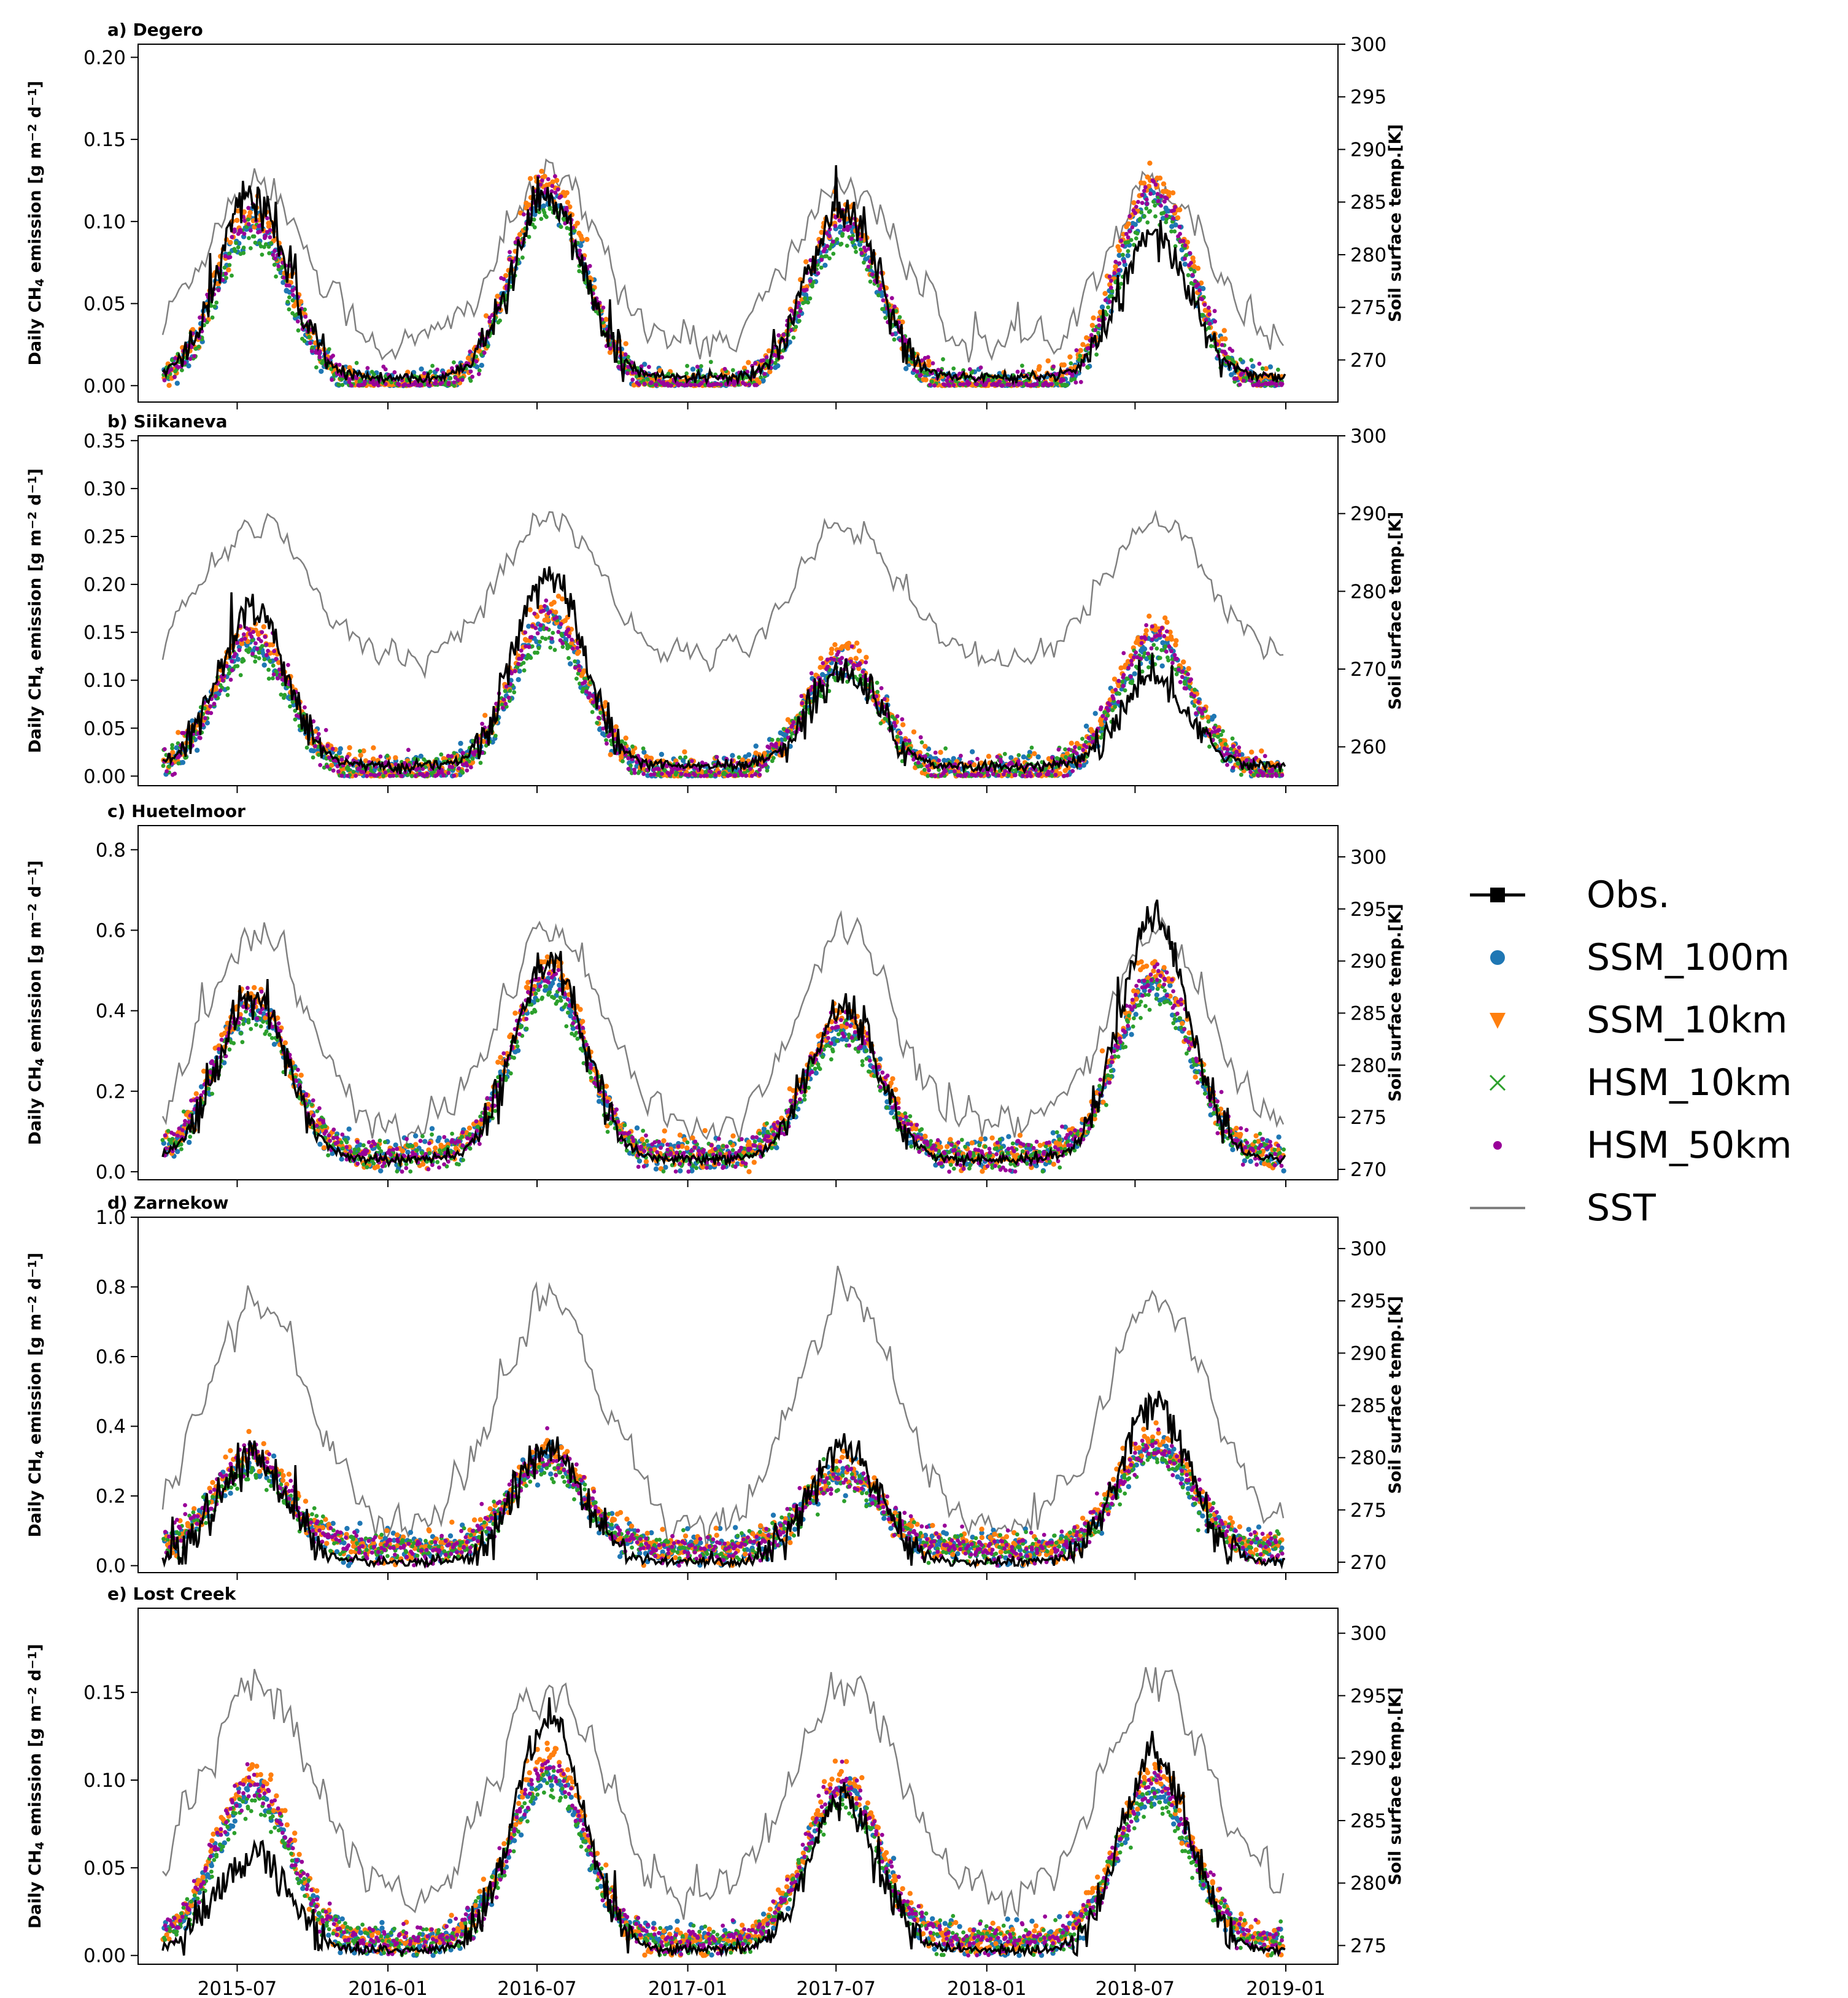 The image size is (1848, 1998). I want to click on y-tick-label: 0.05, so click(104, 304).